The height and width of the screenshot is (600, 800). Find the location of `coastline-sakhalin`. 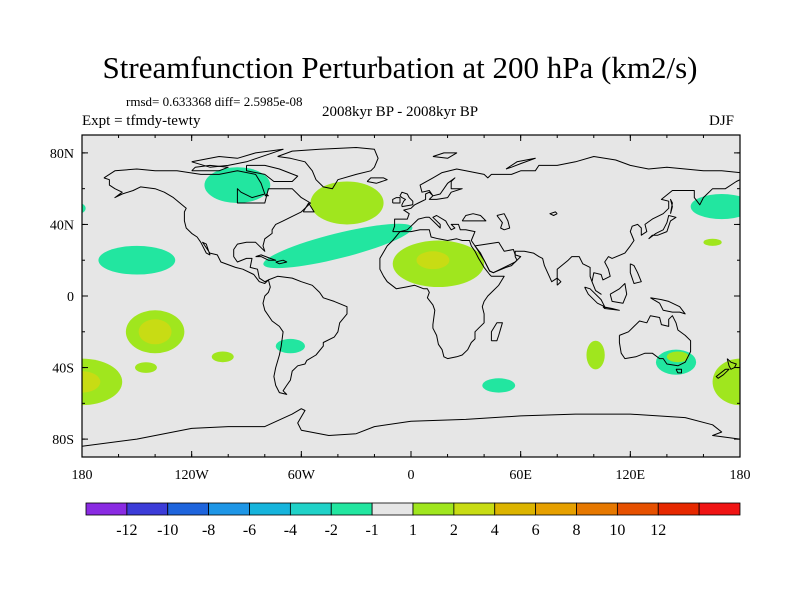

coastline-sakhalin is located at coordinates (671, 206).